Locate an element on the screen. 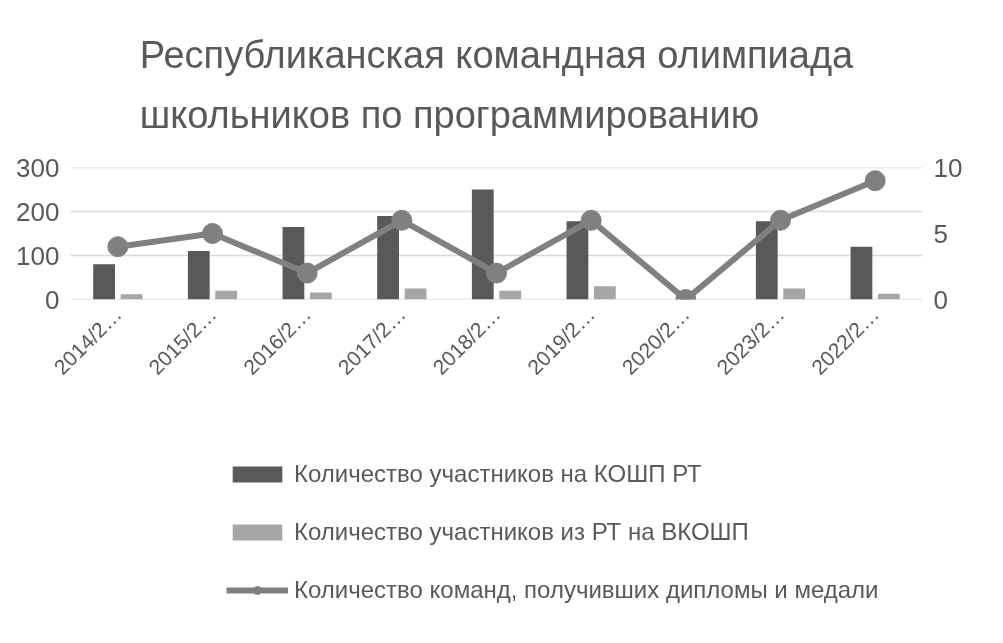 The image size is (1003, 643). y2-tick-label: 10 is located at coordinates (948, 167).